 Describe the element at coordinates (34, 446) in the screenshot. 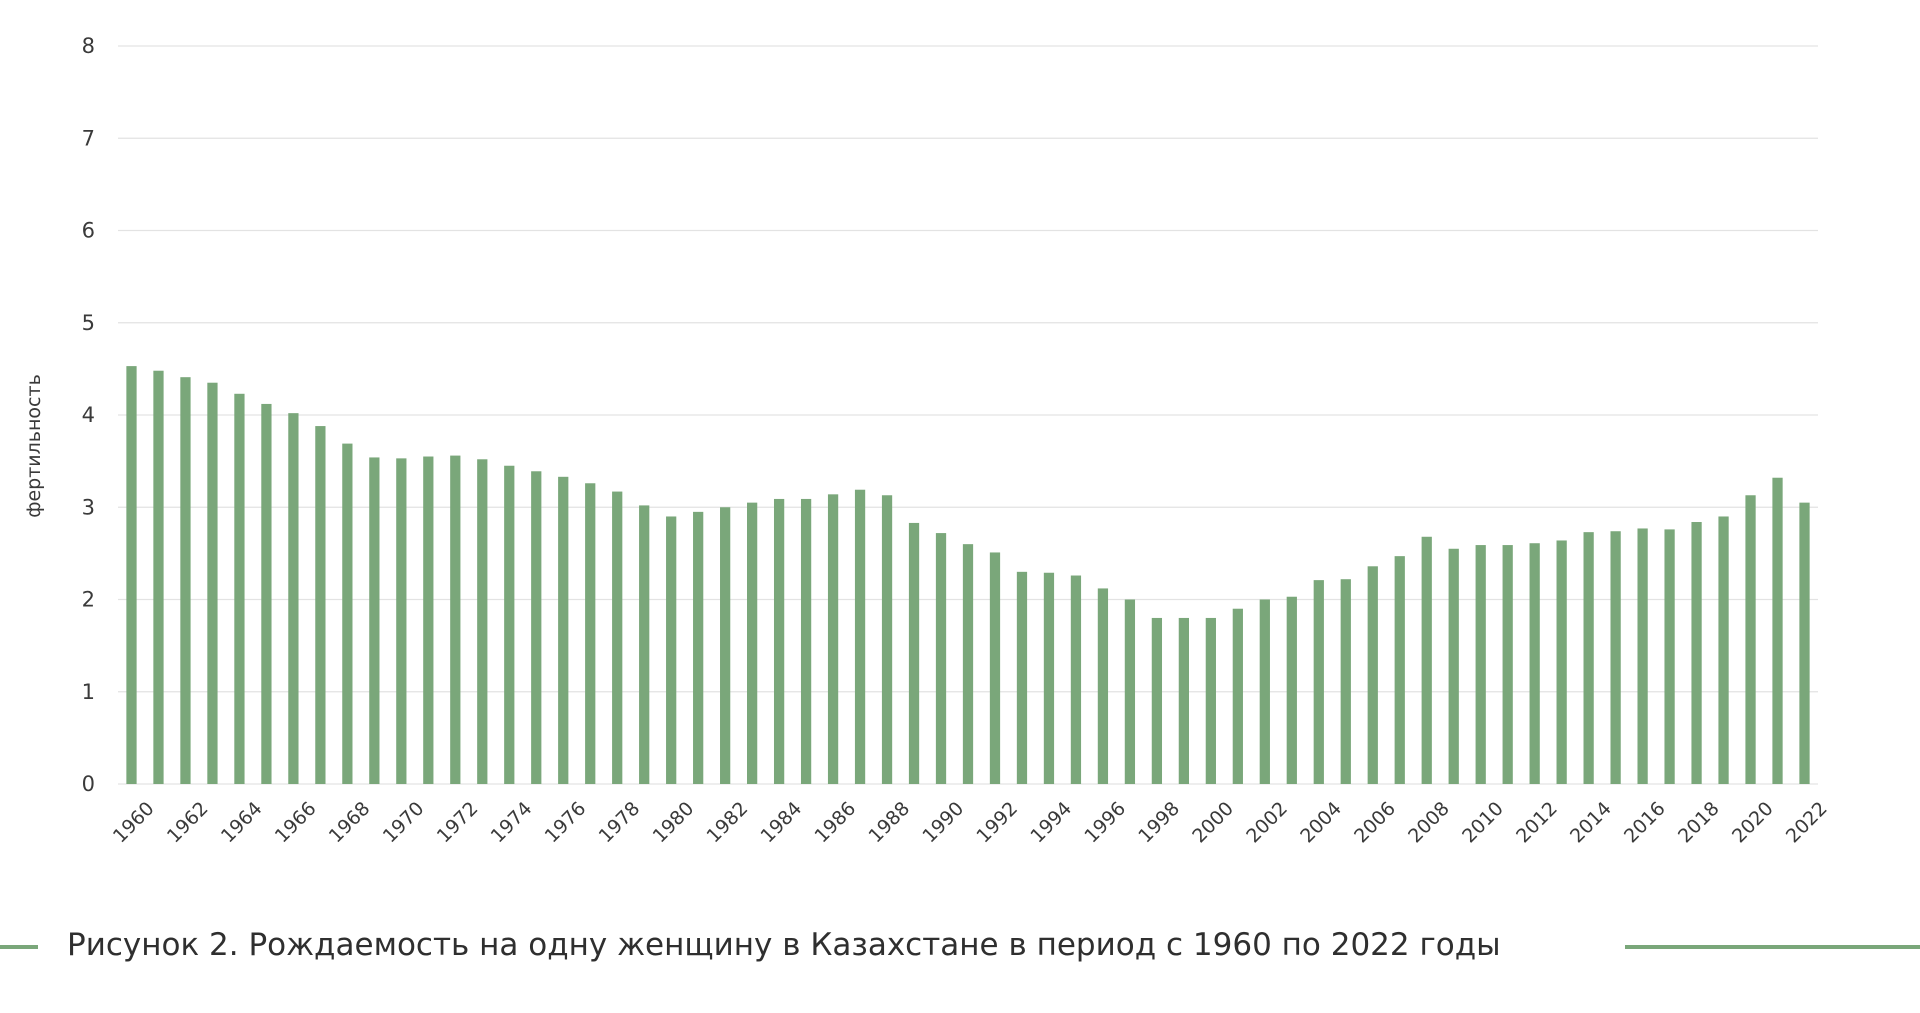

I see `y-axis-label: фертильность` at that location.